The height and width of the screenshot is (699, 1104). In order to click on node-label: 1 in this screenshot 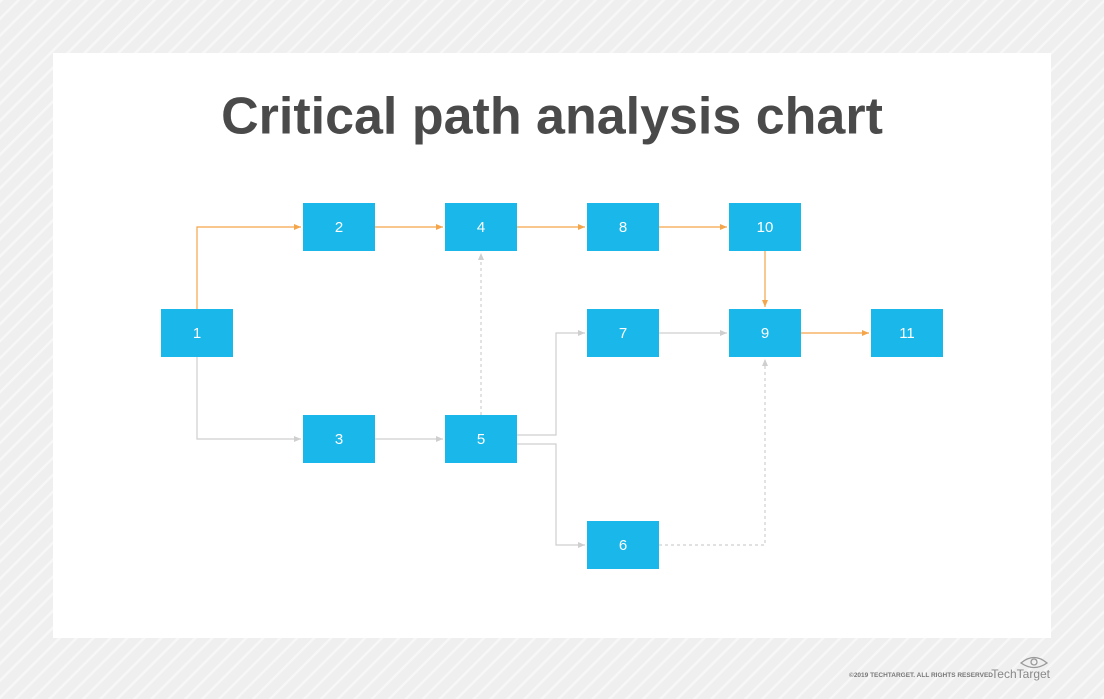, I will do `click(197, 333)`.